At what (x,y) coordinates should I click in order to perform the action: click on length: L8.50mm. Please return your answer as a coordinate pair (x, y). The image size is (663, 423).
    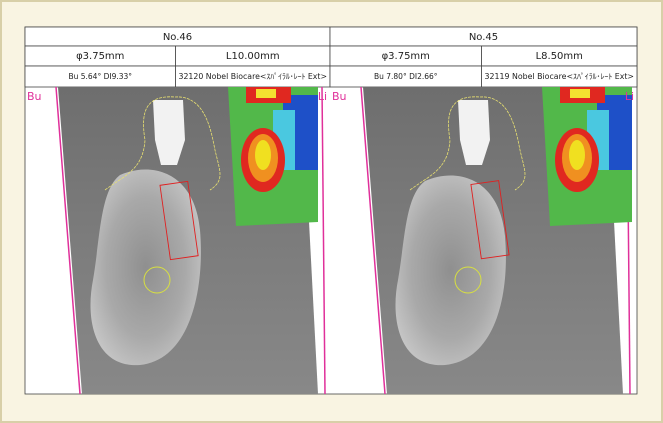
    Looking at the image, I should click on (559, 56).